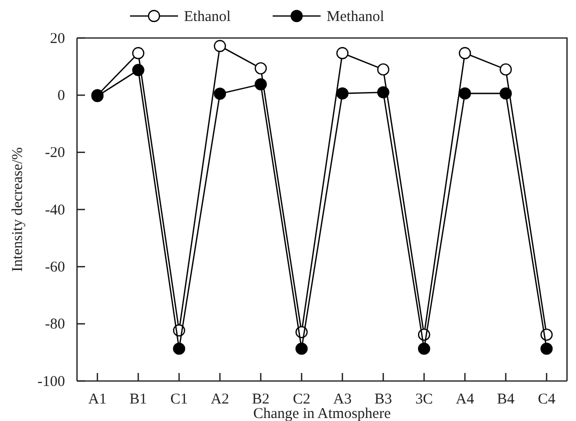 The width and height of the screenshot is (576, 421). Describe the element at coordinates (322, 413) in the screenshot. I see `x-axis-title: Change in Atmosphere` at that location.